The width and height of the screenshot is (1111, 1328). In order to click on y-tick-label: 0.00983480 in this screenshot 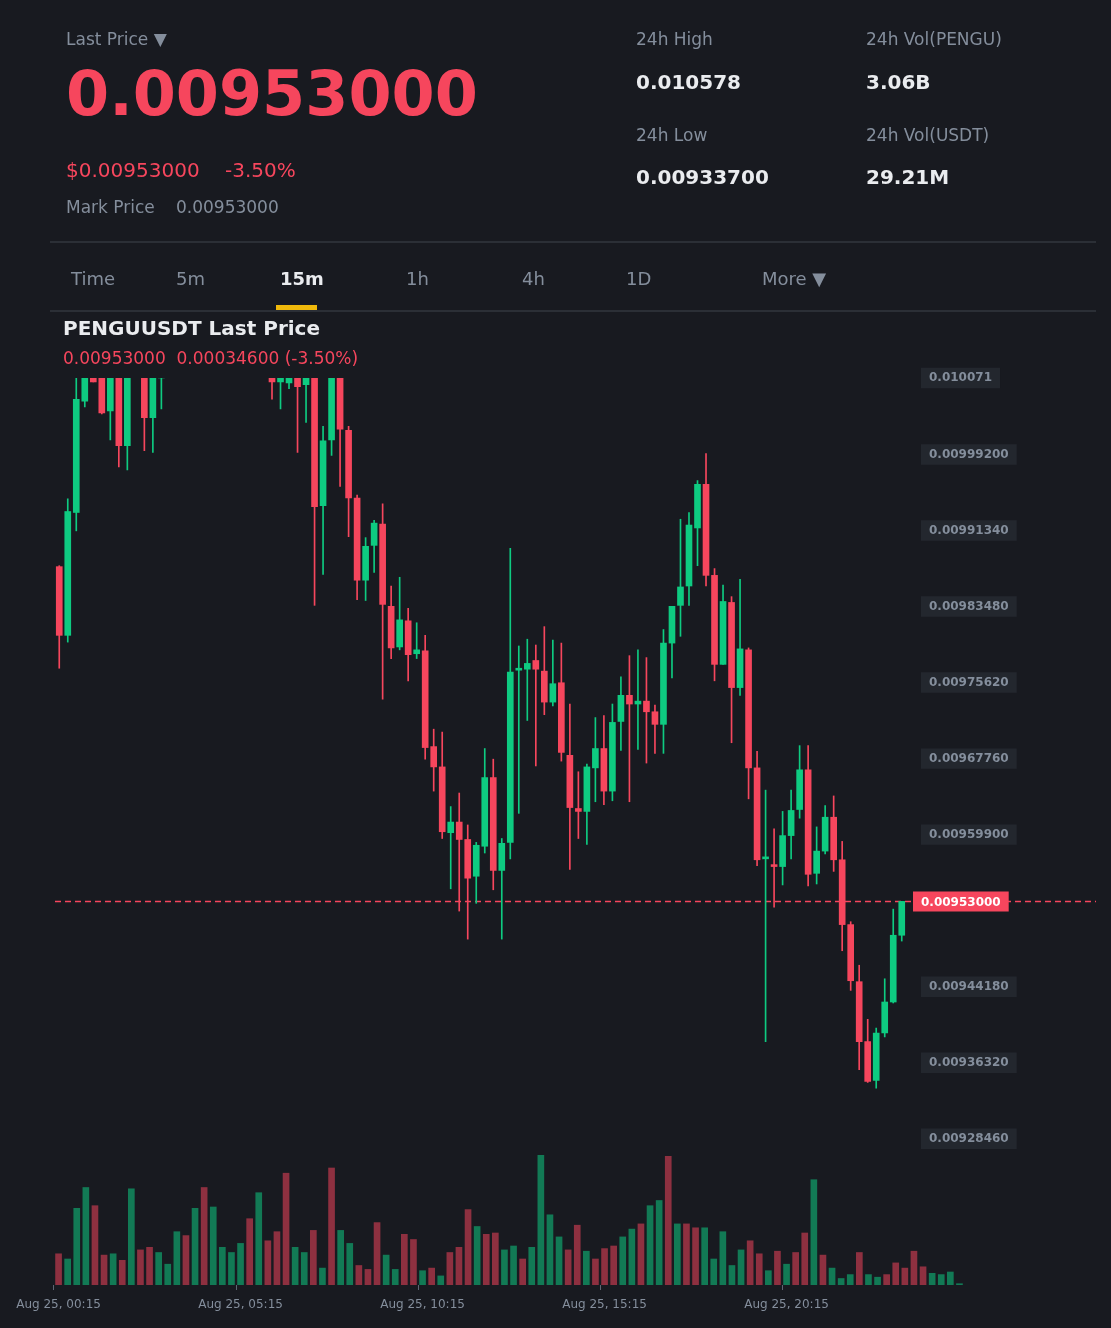, I will do `click(969, 605)`.